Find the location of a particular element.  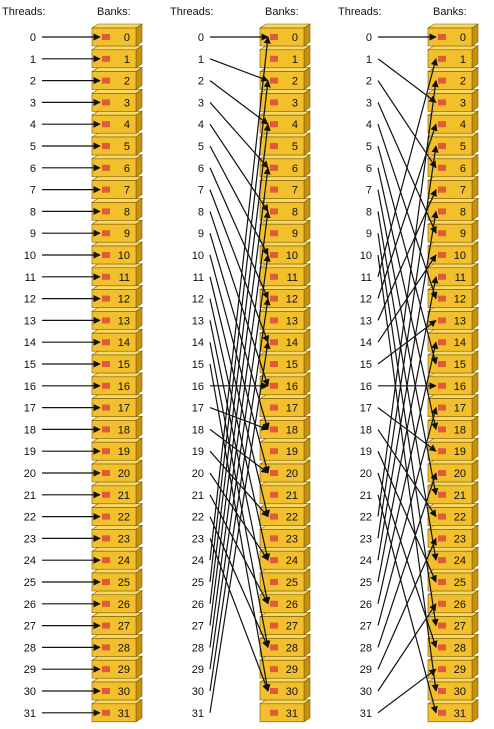

bank-label: 12 is located at coordinates (460, 300).